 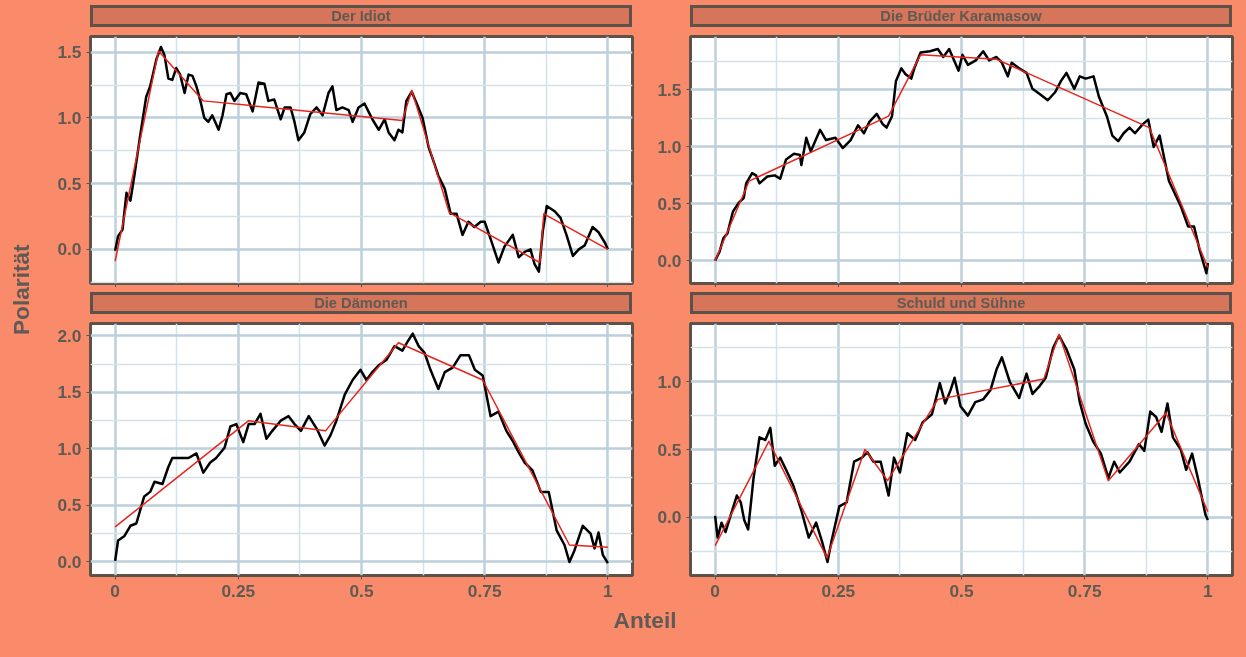 I want to click on y-axis-title: Polarität, so click(x=21, y=290).